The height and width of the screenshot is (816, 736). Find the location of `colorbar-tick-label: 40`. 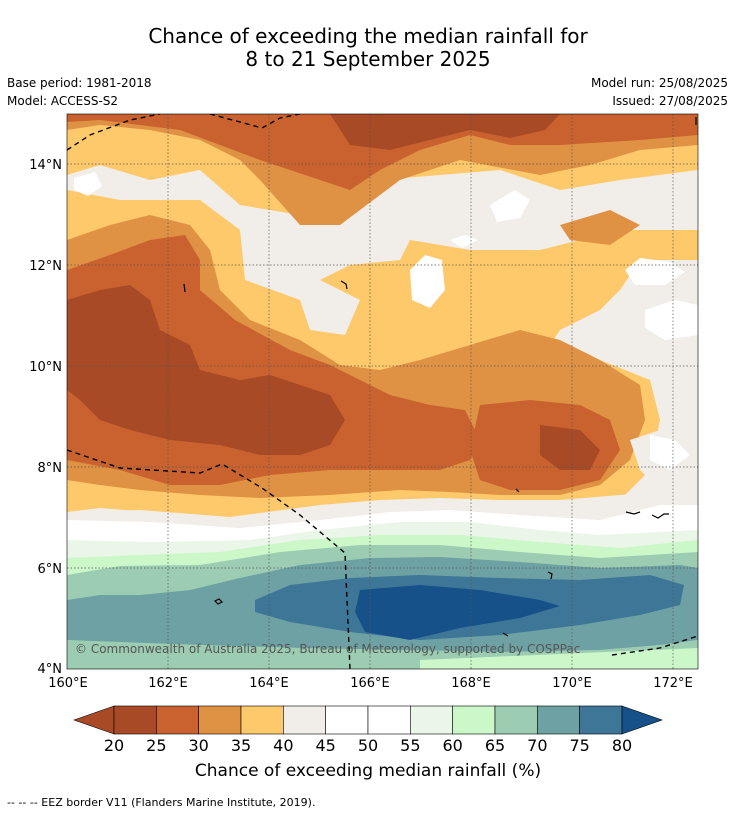

colorbar-tick-label: 40 is located at coordinates (283, 745).